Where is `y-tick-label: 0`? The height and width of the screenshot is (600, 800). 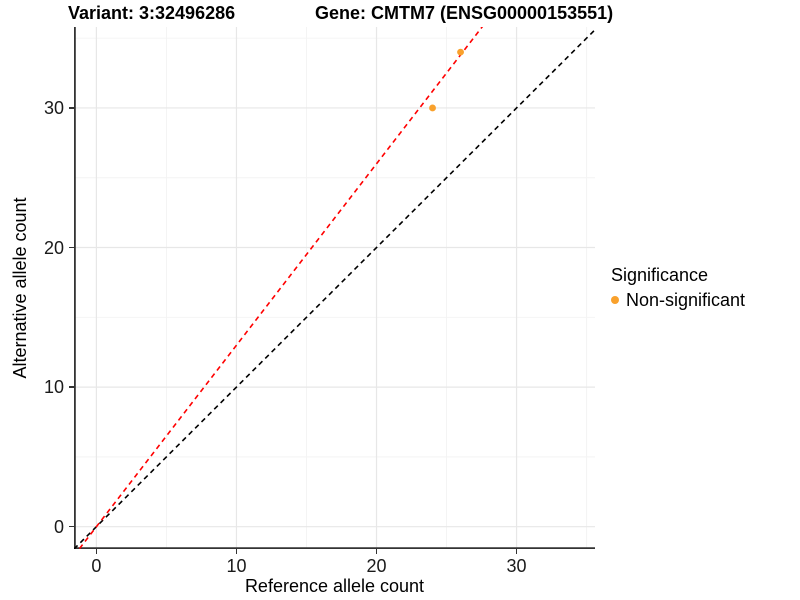
y-tick-label: 0 is located at coordinates (58, 526).